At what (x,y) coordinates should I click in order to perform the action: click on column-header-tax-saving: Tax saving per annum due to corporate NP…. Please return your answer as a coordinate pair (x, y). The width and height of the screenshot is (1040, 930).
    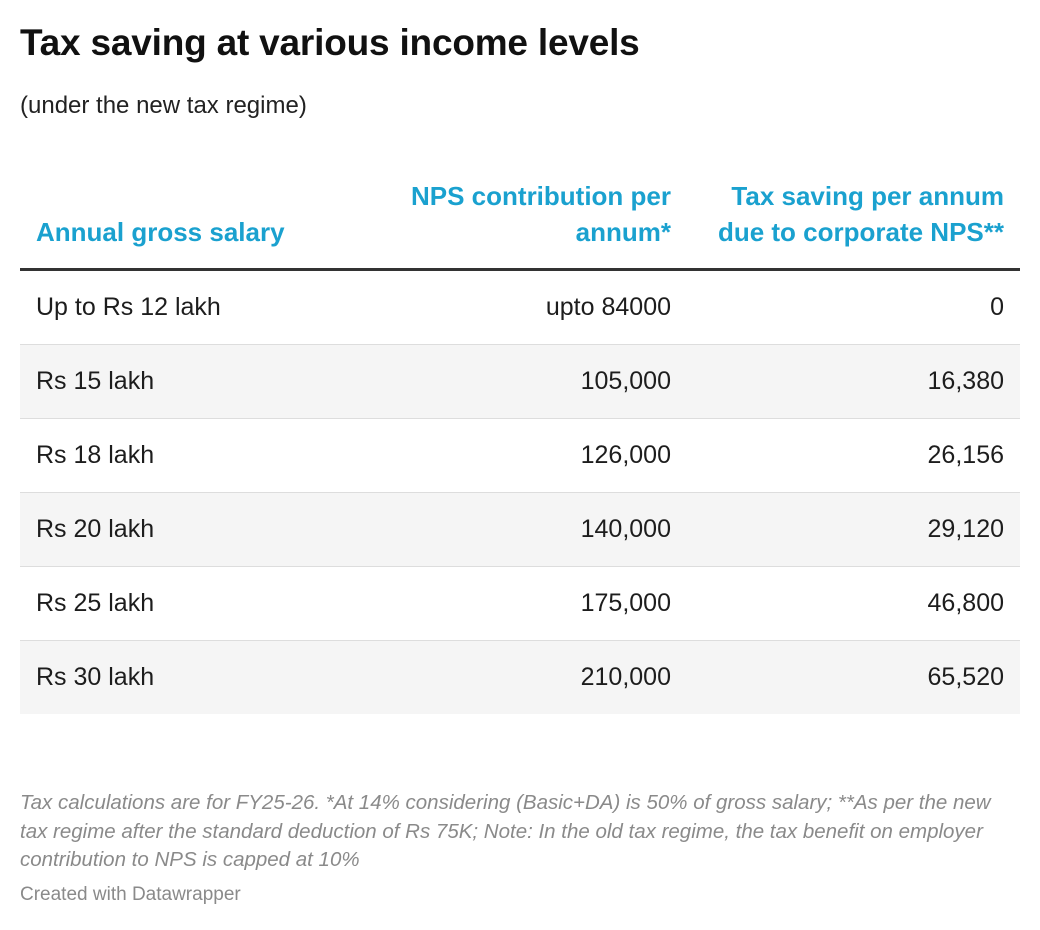
    Looking at the image, I should click on (853, 224).